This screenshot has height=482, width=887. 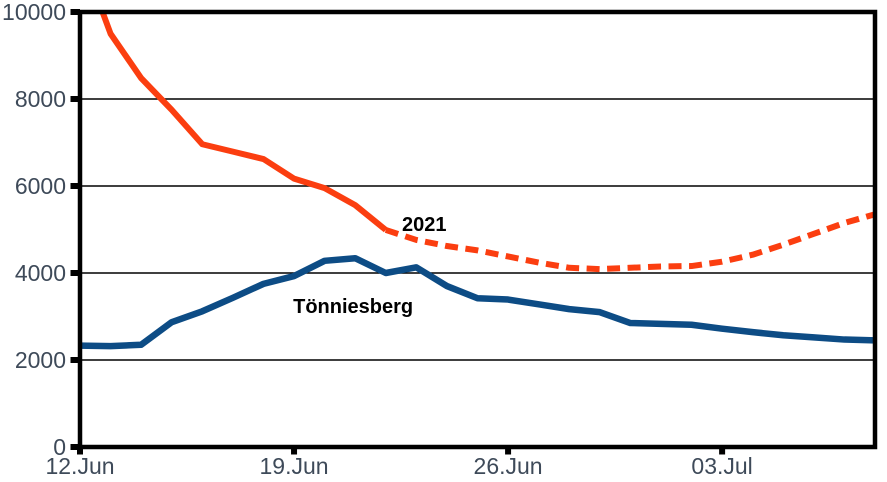 What do you see at coordinates (40, 273) in the screenshot?
I see `y-tick-label-4000: 4000` at bounding box center [40, 273].